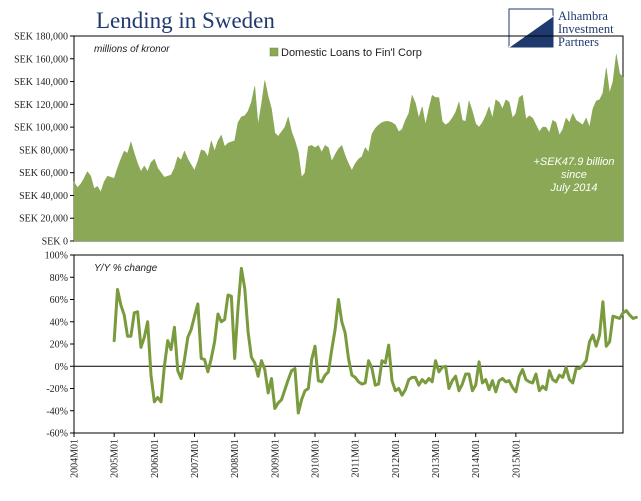 Image resolution: width=641 pixels, height=501 pixels. What do you see at coordinates (274, 52) in the screenshot?
I see `legend-swatch` at bounding box center [274, 52].